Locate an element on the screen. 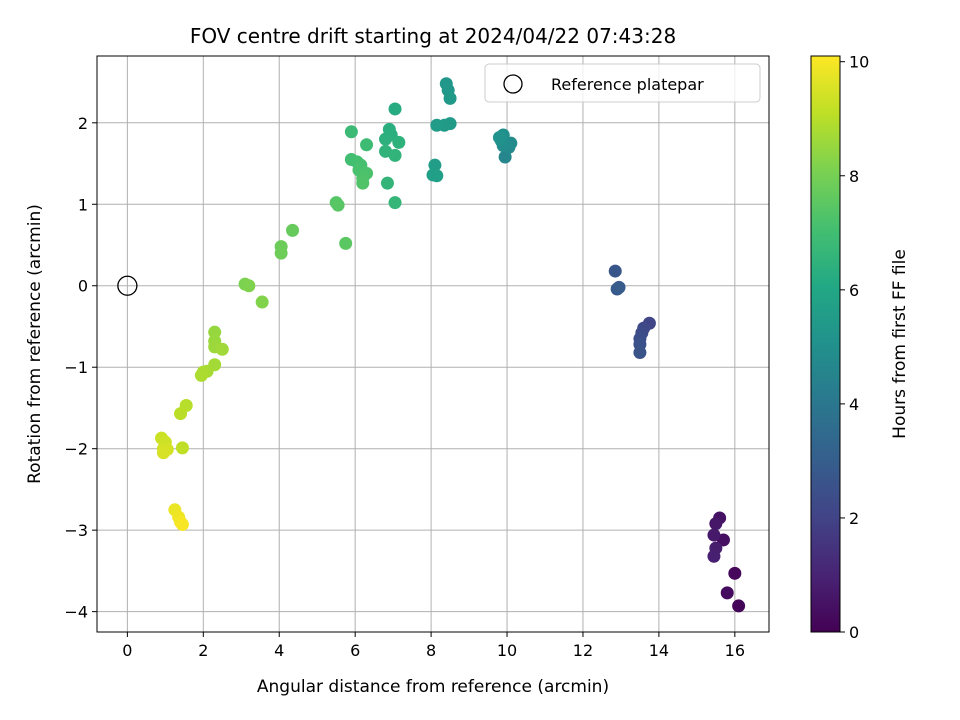 This screenshot has width=960, height=720. y-tick-label: −4 is located at coordinates (76, 612).